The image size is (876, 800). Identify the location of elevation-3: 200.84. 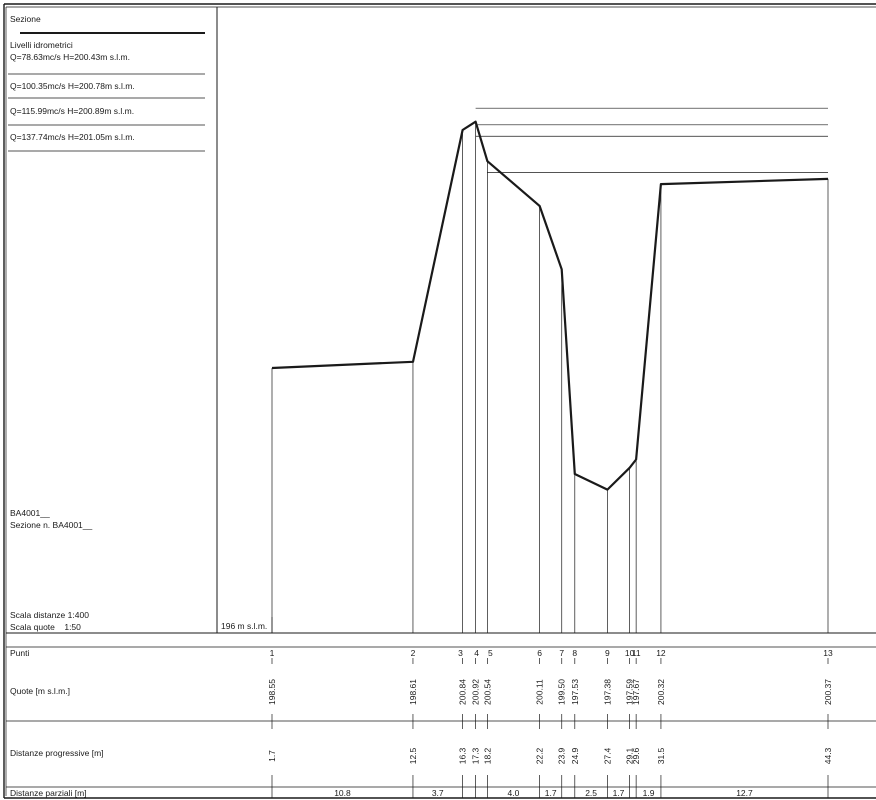
(463, 692).